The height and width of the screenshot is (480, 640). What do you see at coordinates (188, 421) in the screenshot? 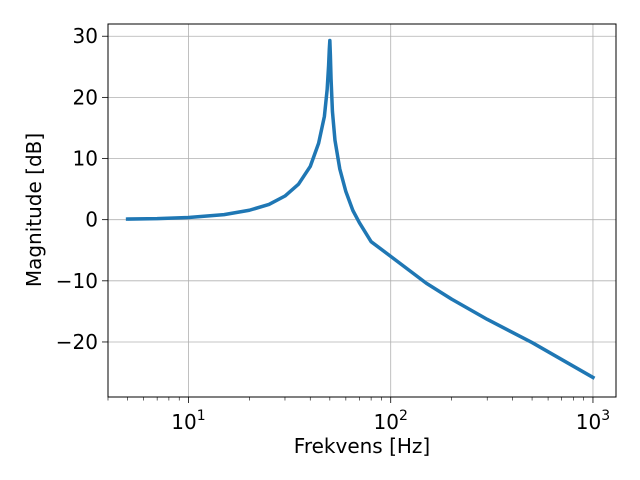
I see `x-tick-label: 10¹` at bounding box center [188, 421].